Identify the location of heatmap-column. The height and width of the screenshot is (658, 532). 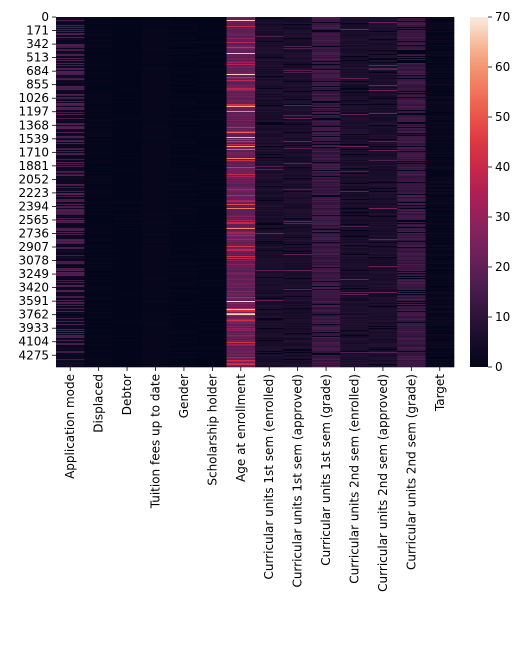
(127, 192).